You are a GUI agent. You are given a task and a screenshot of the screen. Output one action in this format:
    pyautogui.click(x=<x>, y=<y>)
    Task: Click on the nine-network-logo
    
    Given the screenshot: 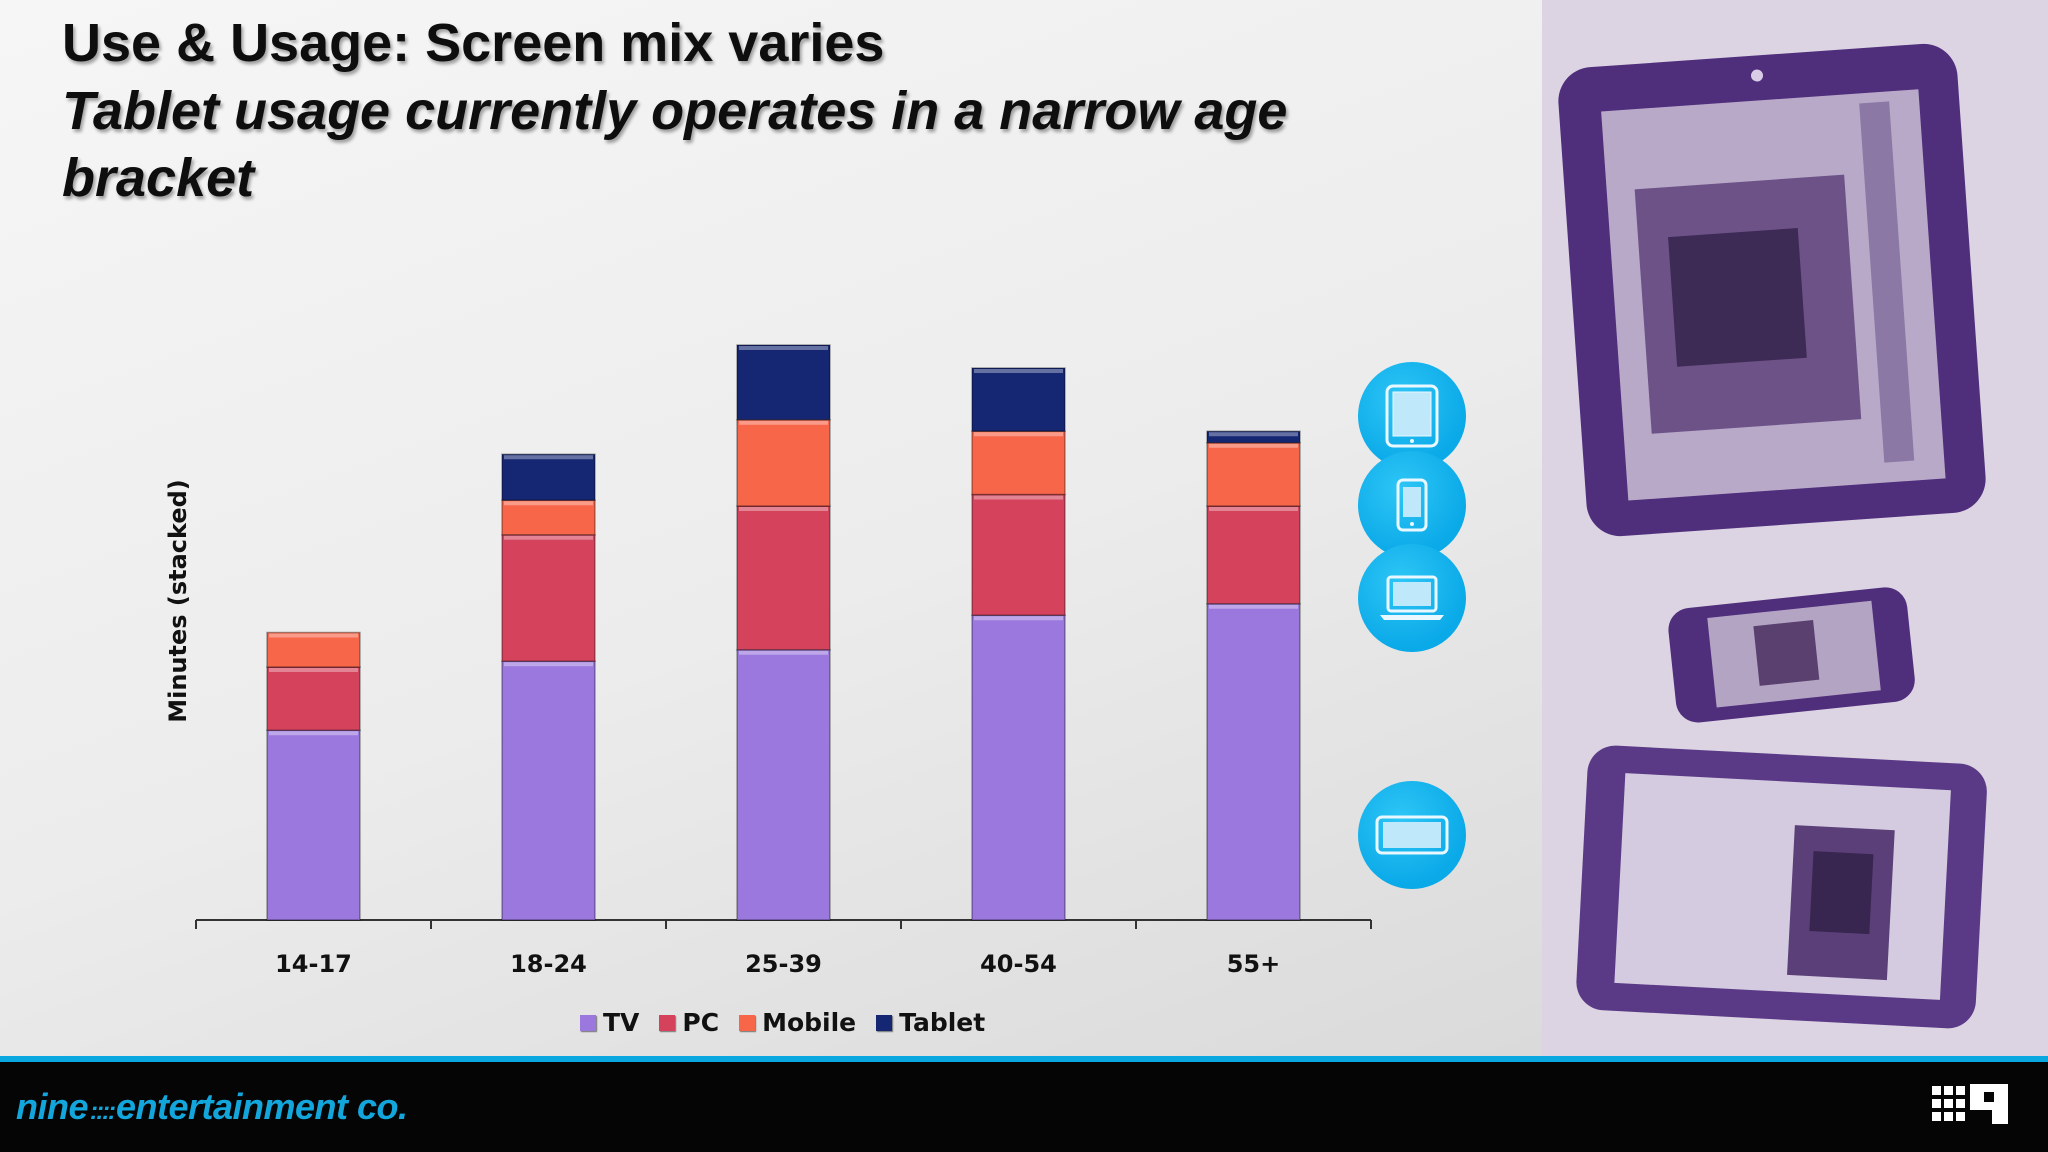 What is the action you would take?
    pyautogui.click(x=1970, y=1104)
    